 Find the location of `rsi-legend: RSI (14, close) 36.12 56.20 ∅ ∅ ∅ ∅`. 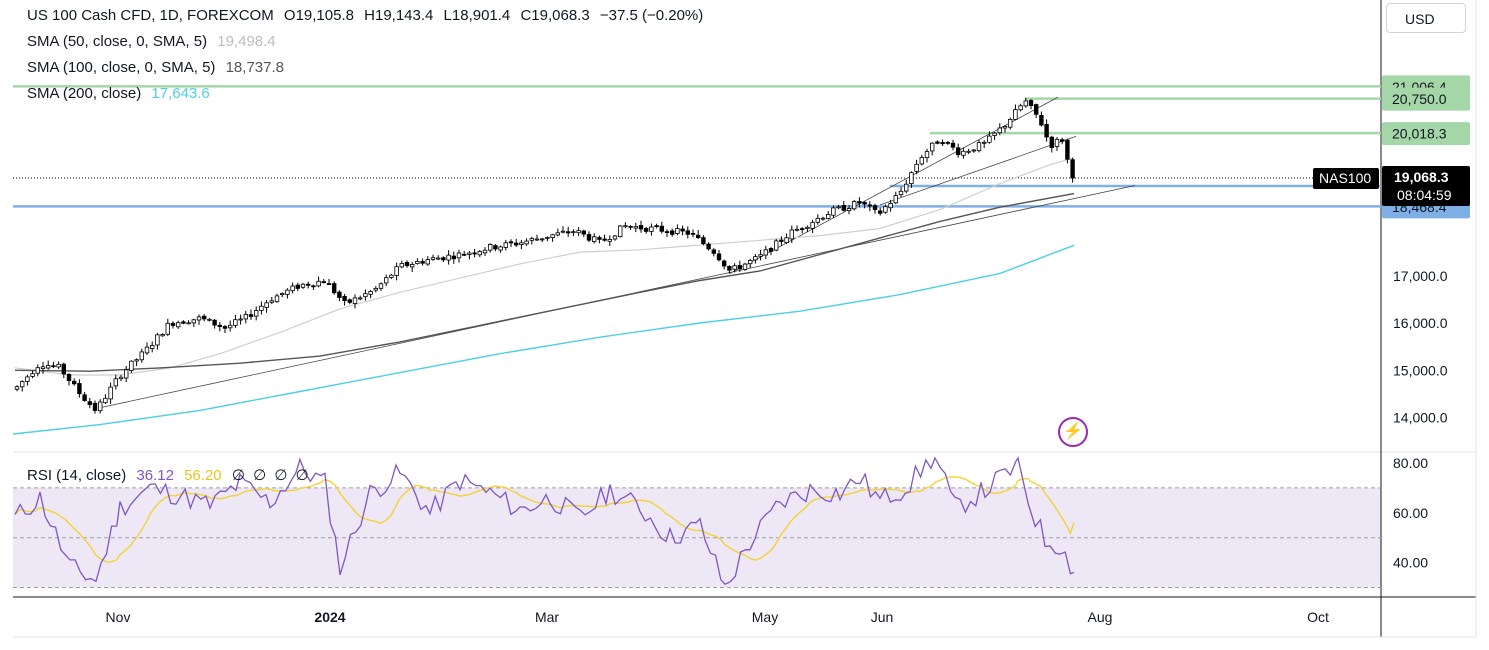

rsi-legend: RSI (14, close) 36.12 56.20 ∅ ∅ ∅ ∅ is located at coordinates (171, 475).